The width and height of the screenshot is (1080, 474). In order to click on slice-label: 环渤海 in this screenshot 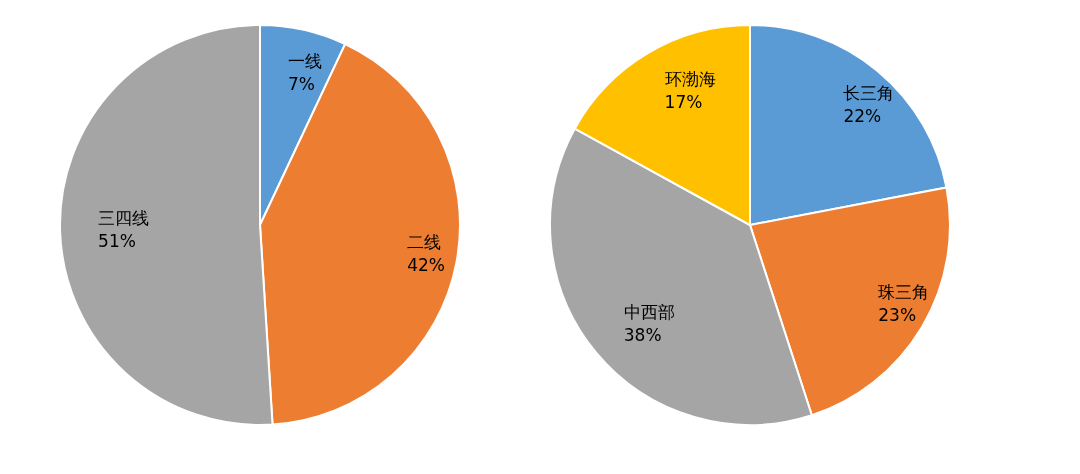, I will do `click(690, 78)`.